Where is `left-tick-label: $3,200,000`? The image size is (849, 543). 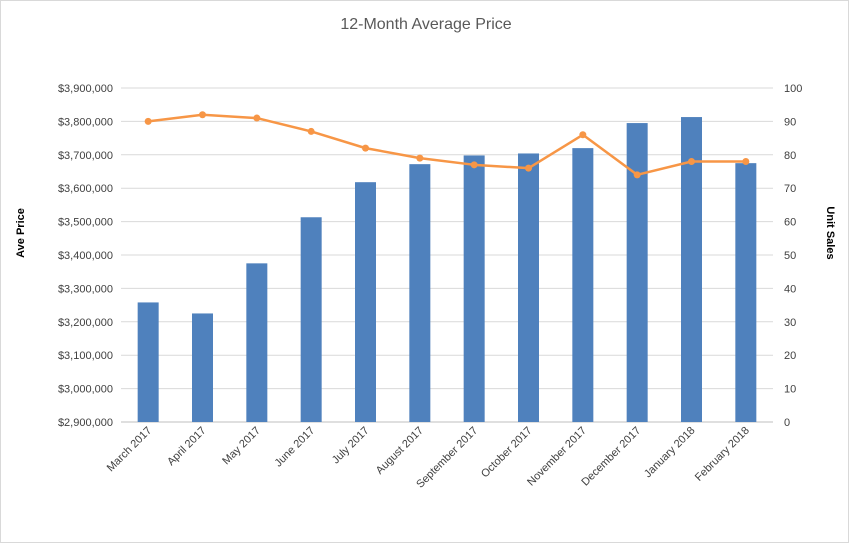 left-tick-label: $3,200,000 is located at coordinates (85, 323).